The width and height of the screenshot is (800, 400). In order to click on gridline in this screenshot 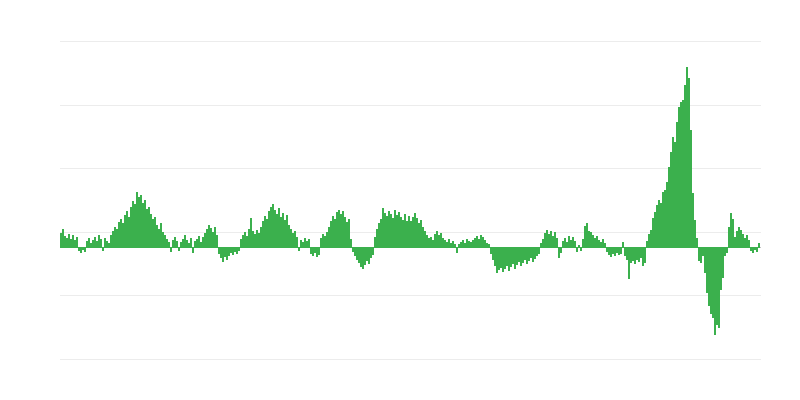, I will do `click(410, 105)`.